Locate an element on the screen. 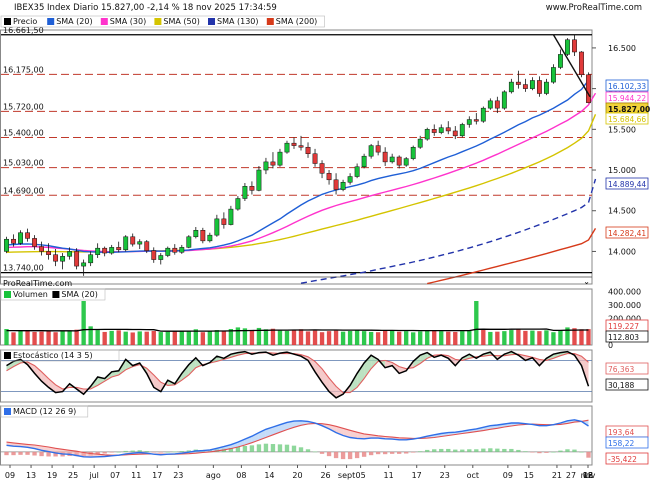  series-line-macd-signal is located at coordinates (297, 437).